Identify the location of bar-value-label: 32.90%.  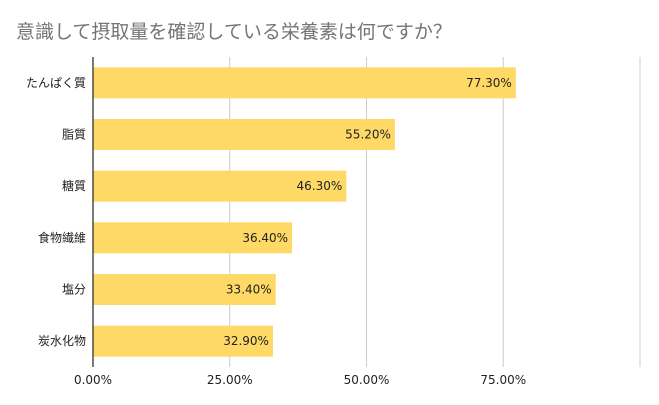
(246, 341).